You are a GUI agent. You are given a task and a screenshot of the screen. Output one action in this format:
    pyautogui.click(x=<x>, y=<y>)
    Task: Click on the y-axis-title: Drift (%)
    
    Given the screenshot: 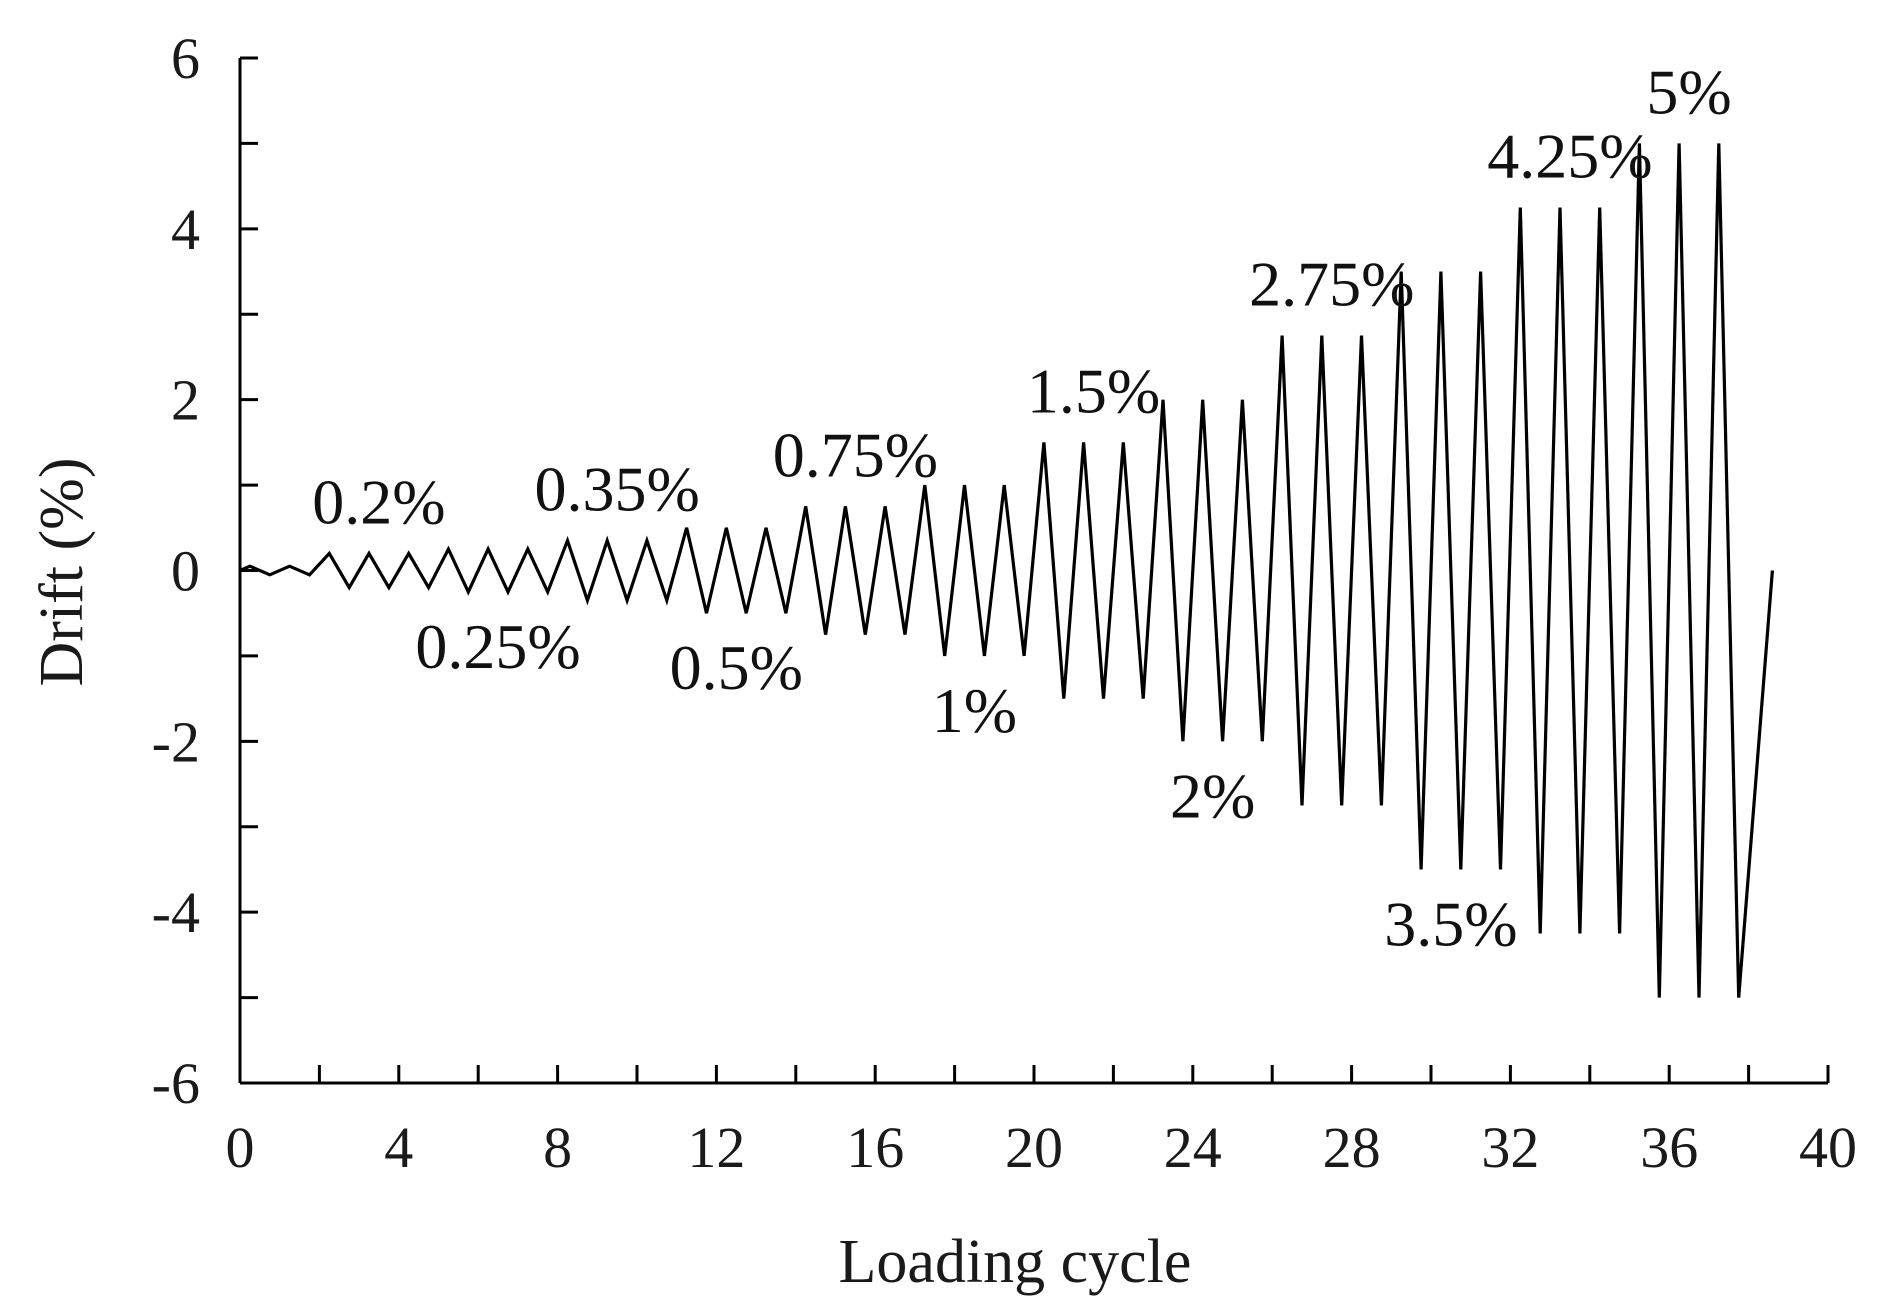 What is the action you would take?
    pyautogui.click(x=62, y=572)
    